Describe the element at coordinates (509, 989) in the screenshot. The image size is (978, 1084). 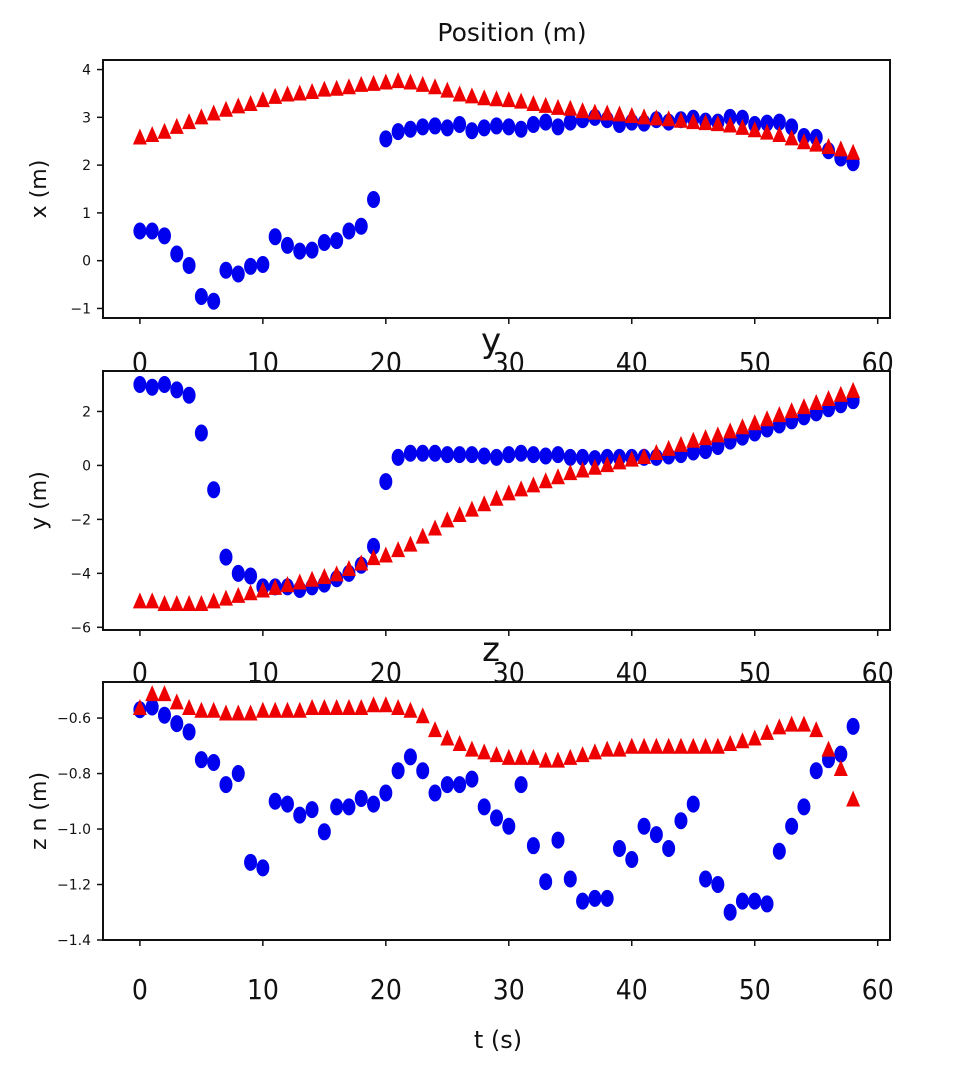
I see `x-tick-label: 30` at that location.